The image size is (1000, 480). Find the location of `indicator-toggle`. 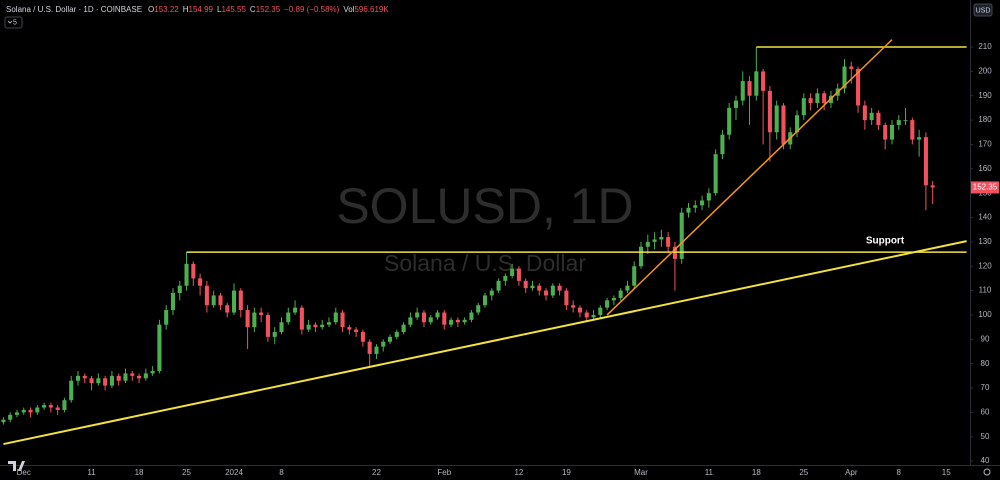

indicator-toggle is located at coordinates (13, 22).